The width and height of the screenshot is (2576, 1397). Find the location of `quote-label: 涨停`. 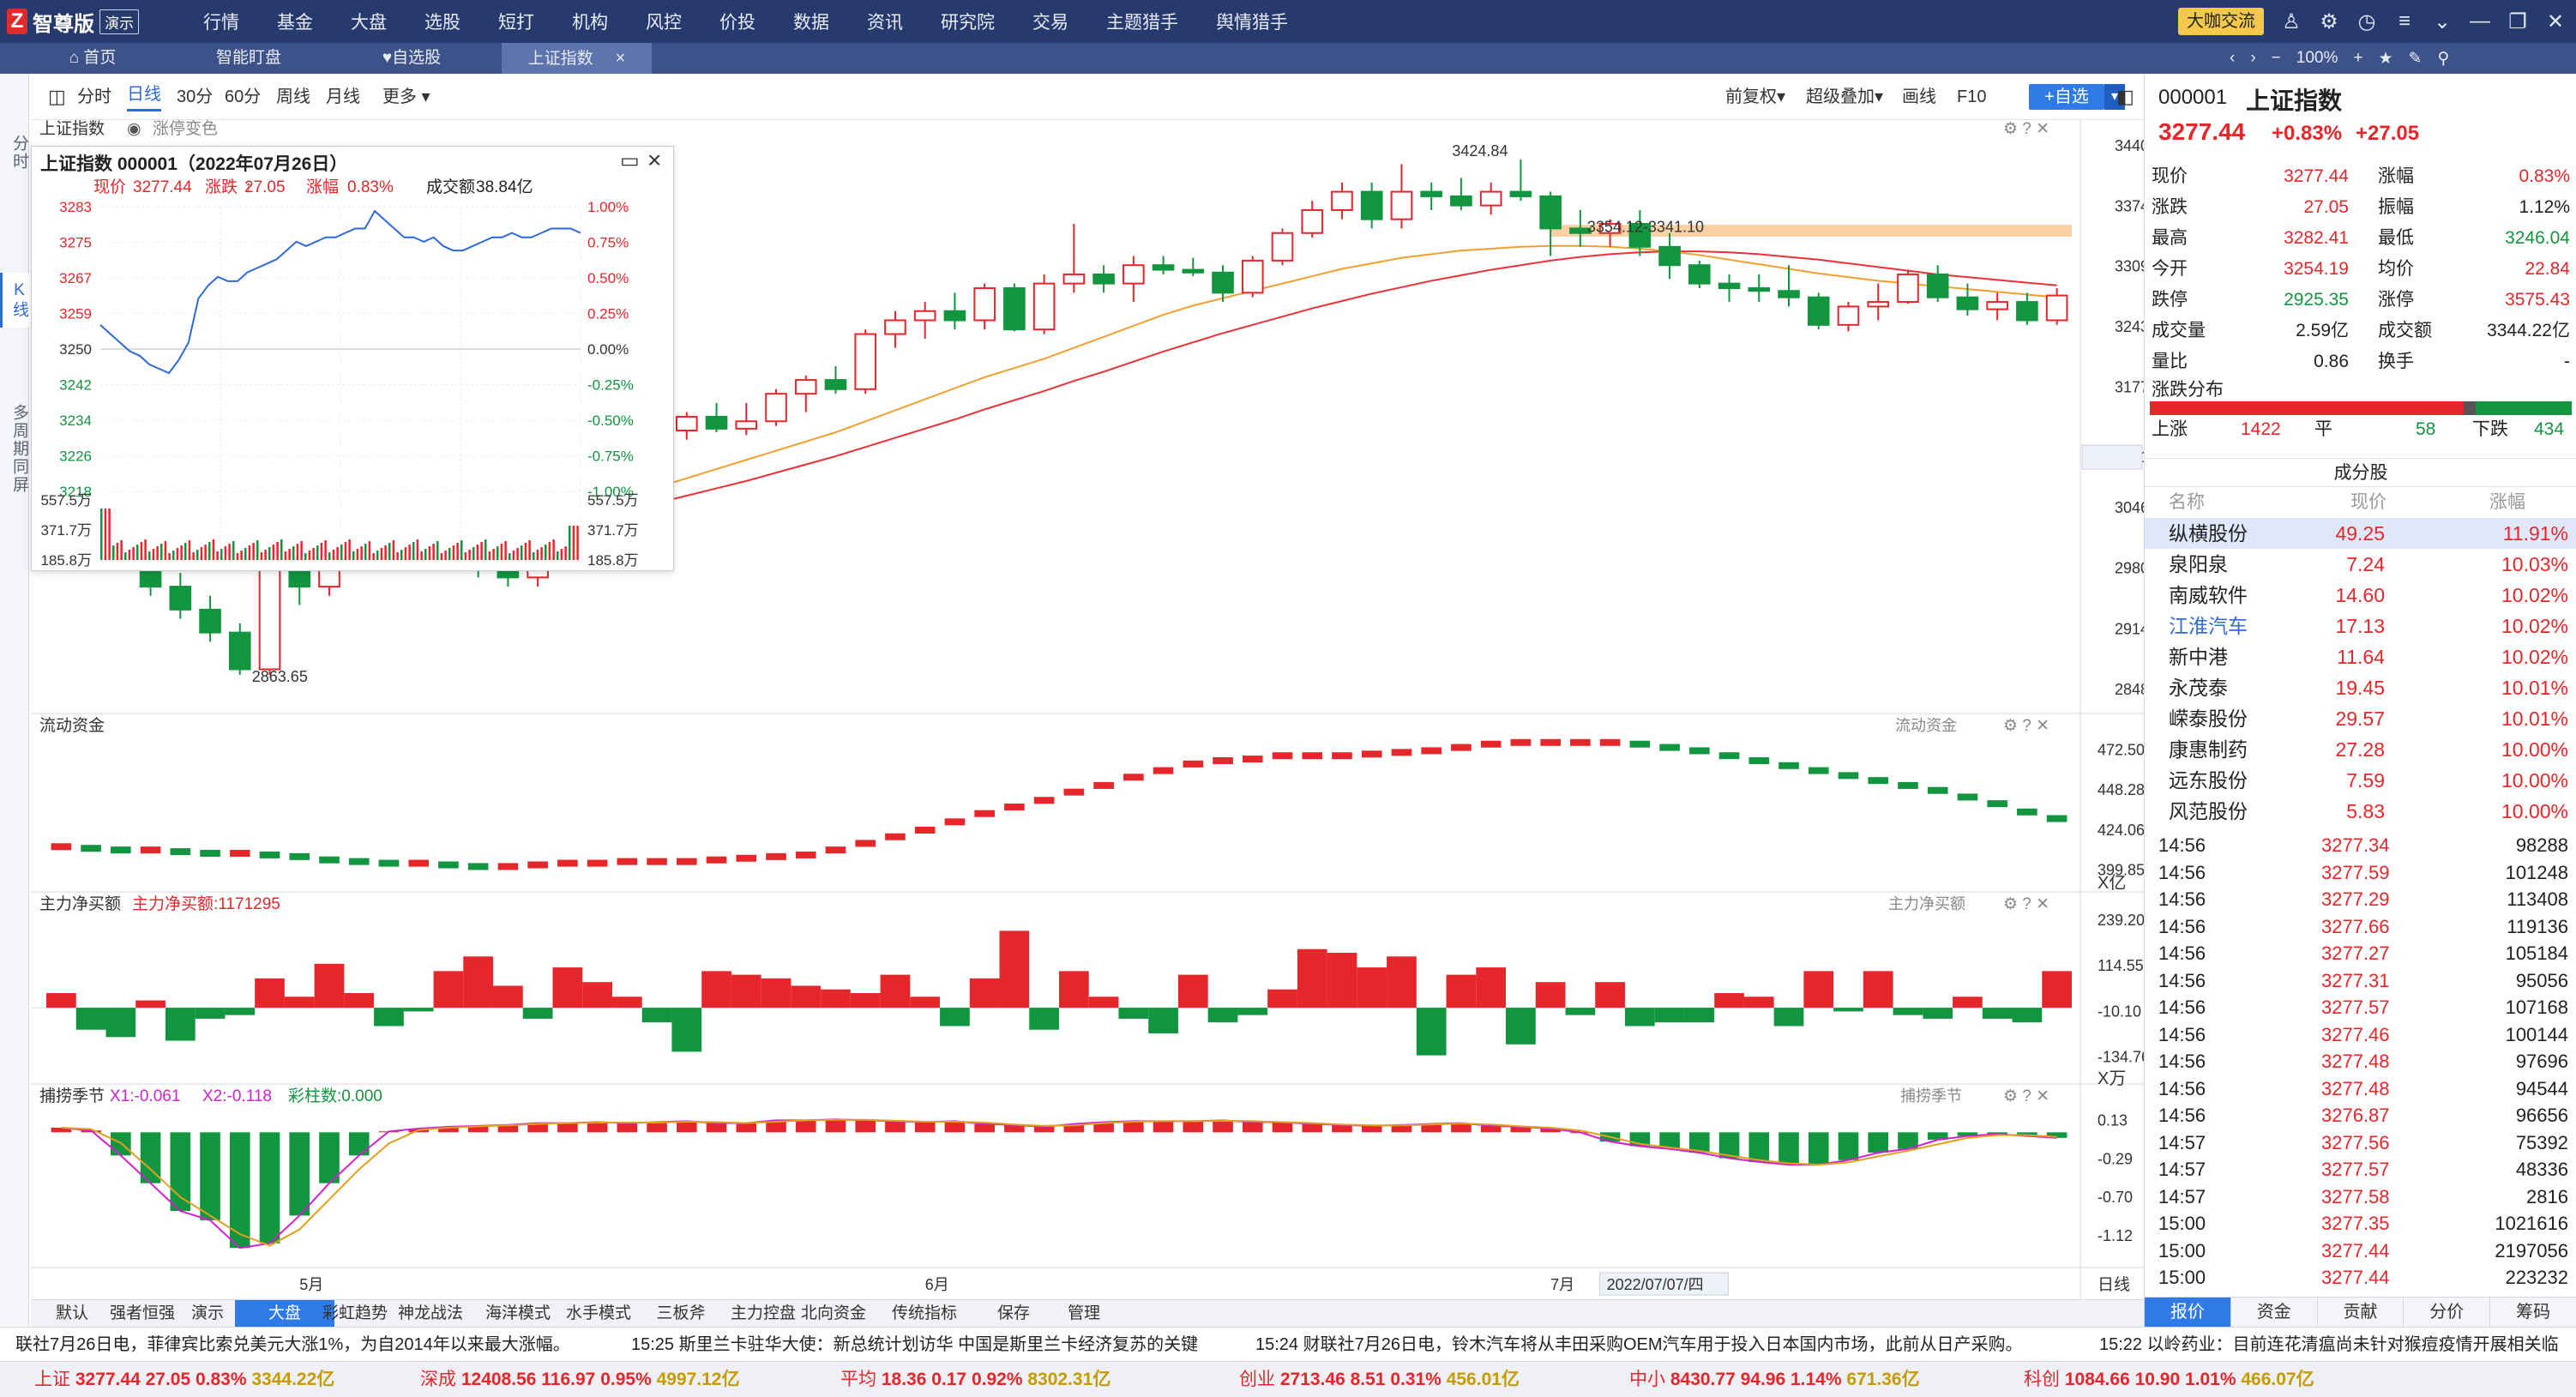

quote-label: 涨停 is located at coordinates (2396, 300).